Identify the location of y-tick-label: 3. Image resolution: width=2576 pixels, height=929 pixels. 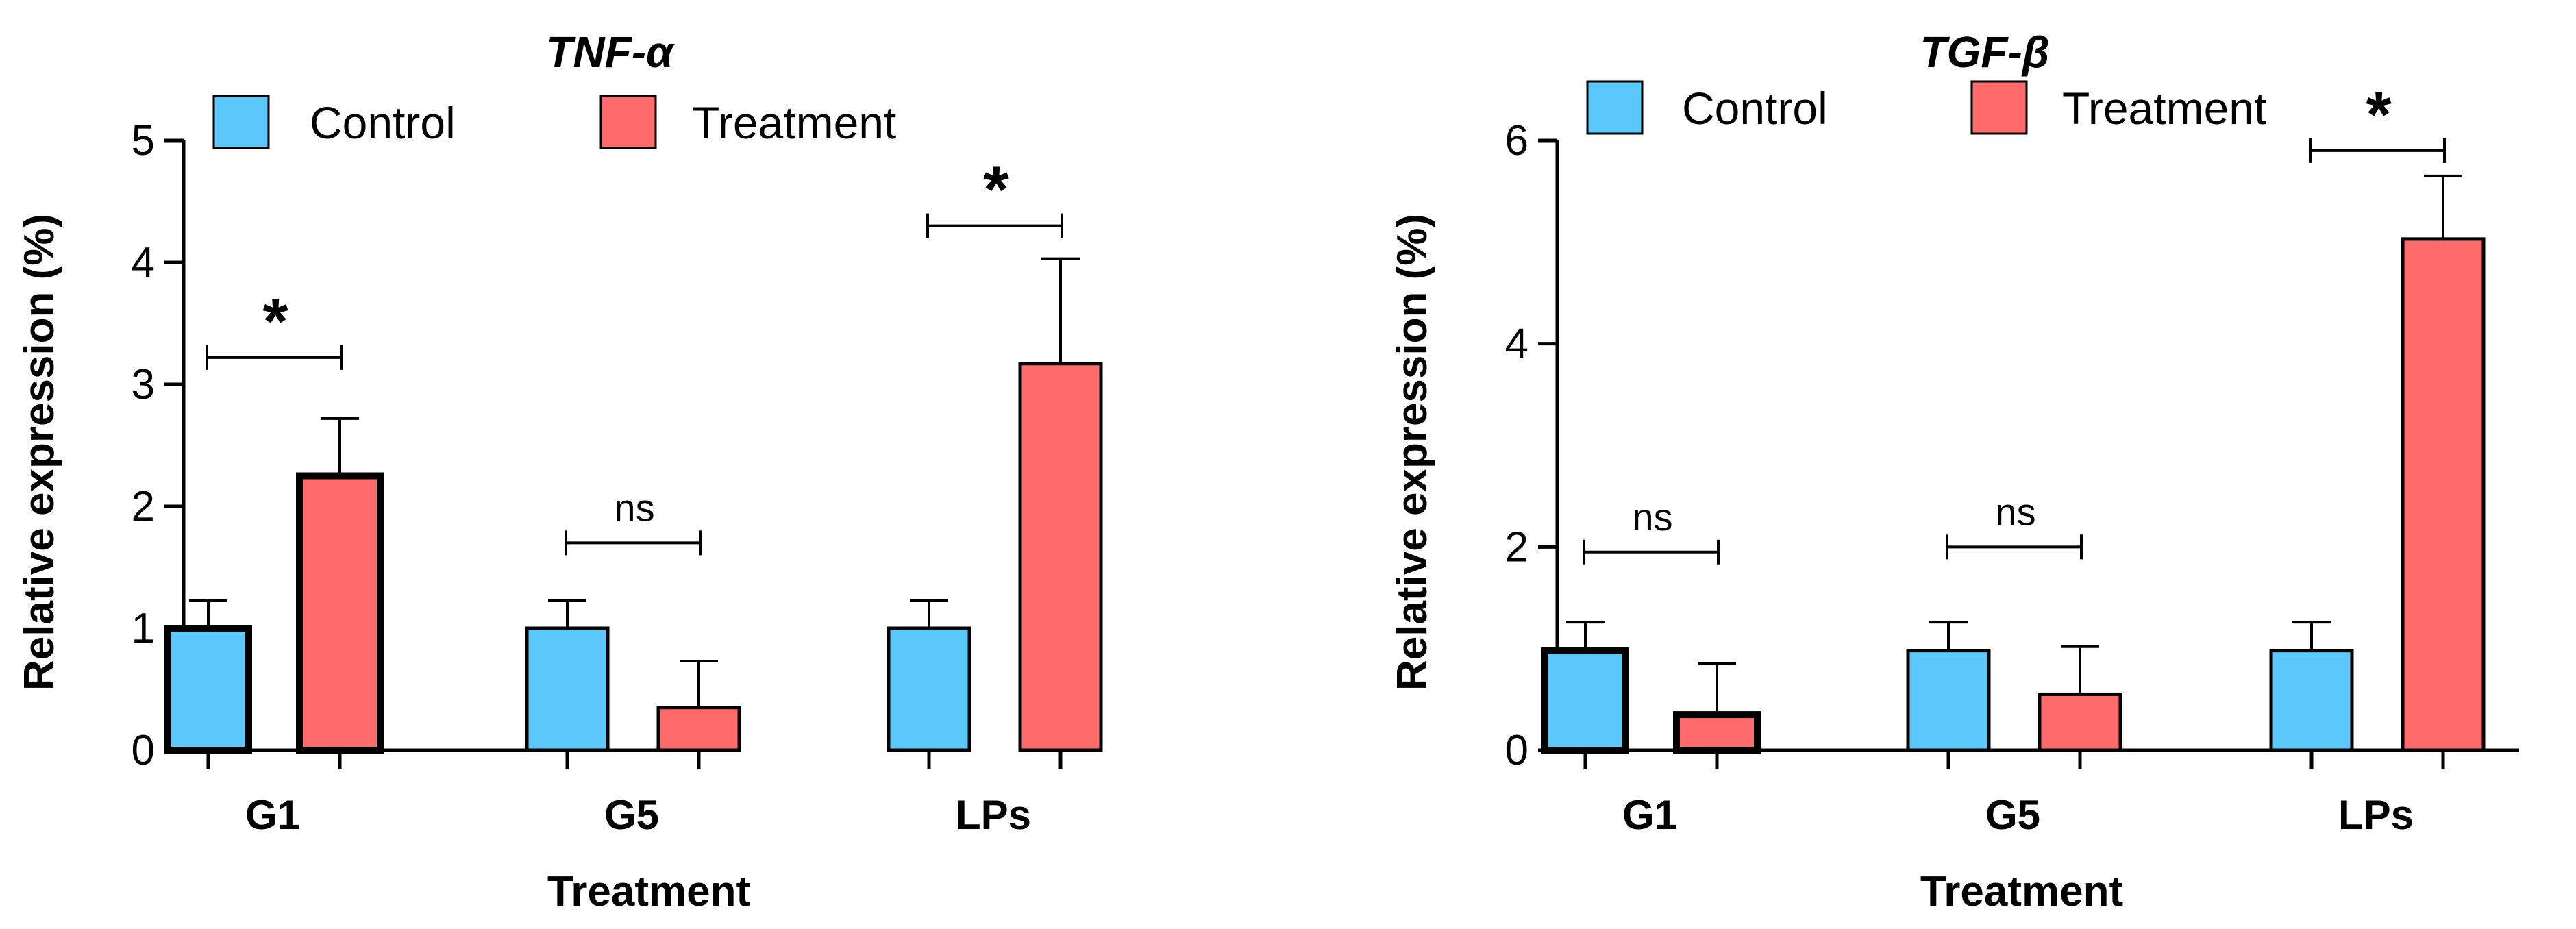
(143, 384).